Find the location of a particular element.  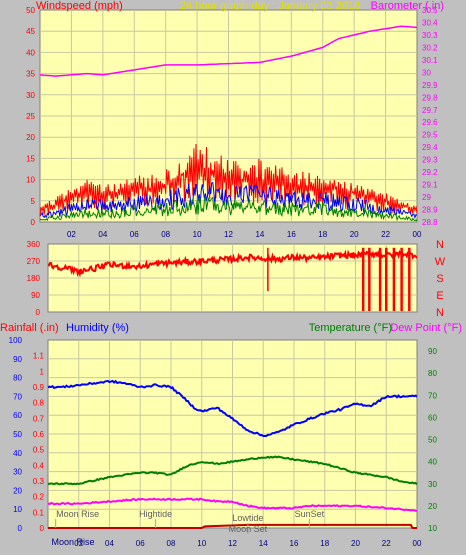

humidity-y-tick: 80 is located at coordinates (17, 378).